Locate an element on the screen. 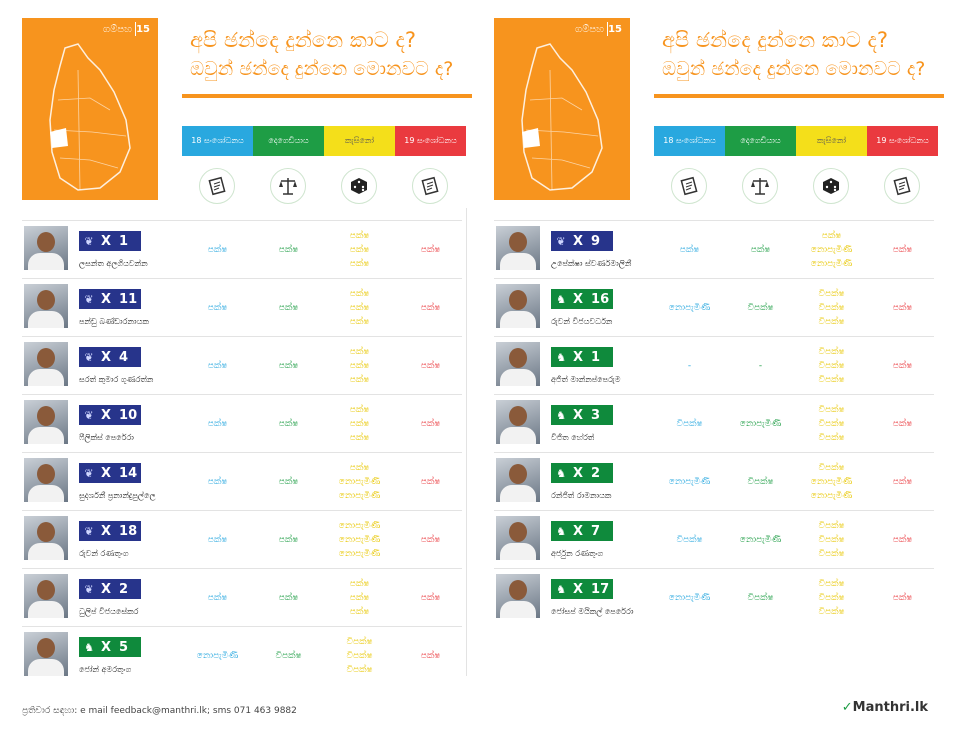  scales-icon is located at coordinates (288, 186).